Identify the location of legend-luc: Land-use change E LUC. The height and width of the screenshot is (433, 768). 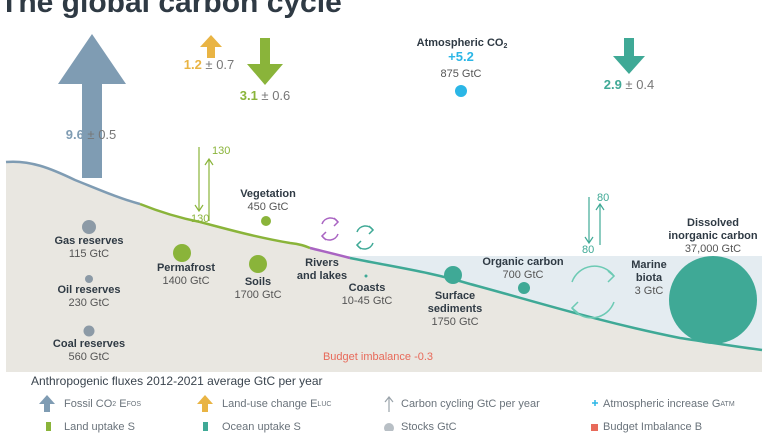
(277, 404).